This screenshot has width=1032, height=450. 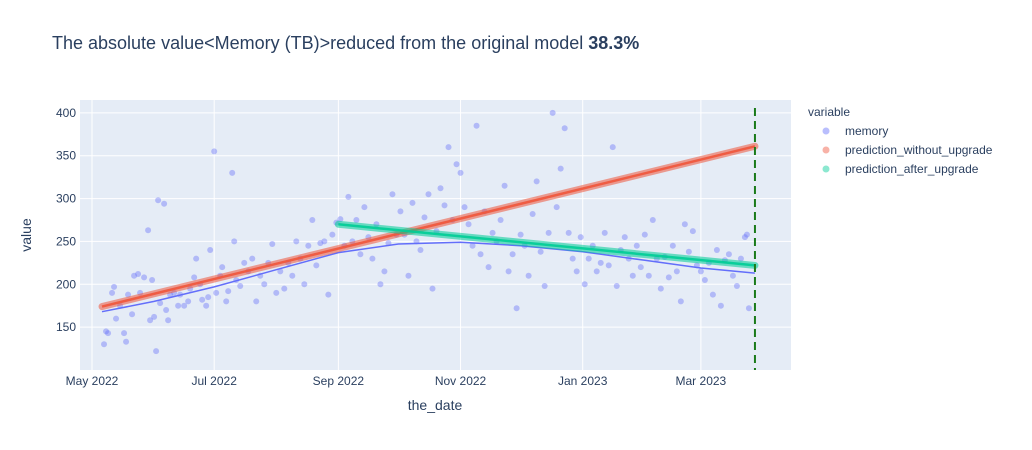 What do you see at coordinates (461, 381) in the screenshot?
I see `x-tick-label: Nov 2022` at bounding box center [461, 381].